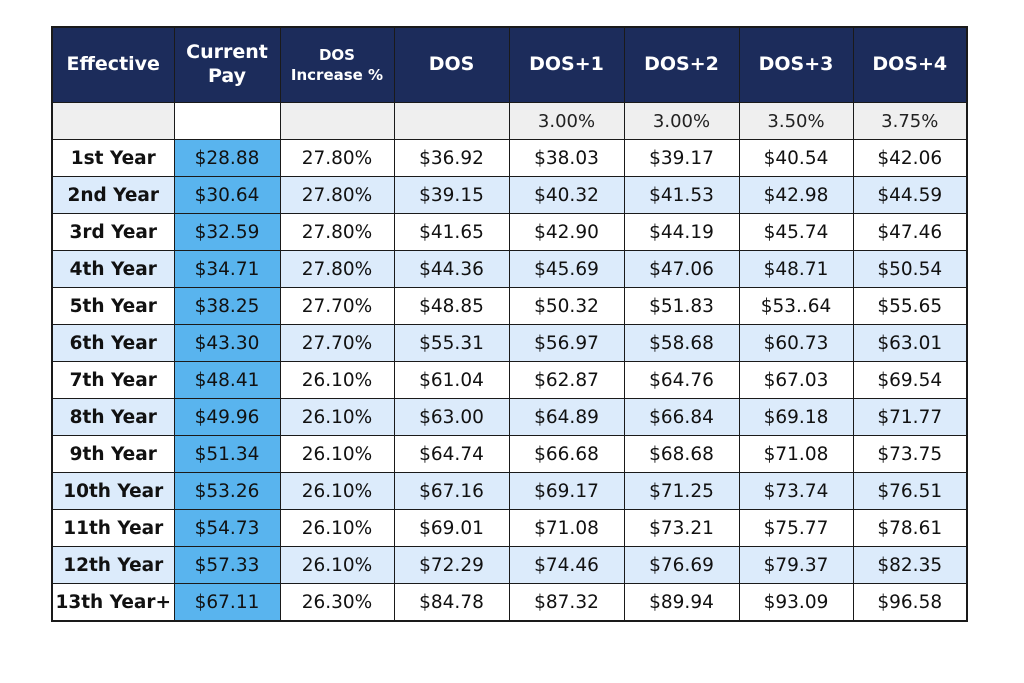  What do you see at coordinates (796, 64) in the screenshot?
I see `header-dos-plus-3: DOS+3` at bounding box center [796, 64].